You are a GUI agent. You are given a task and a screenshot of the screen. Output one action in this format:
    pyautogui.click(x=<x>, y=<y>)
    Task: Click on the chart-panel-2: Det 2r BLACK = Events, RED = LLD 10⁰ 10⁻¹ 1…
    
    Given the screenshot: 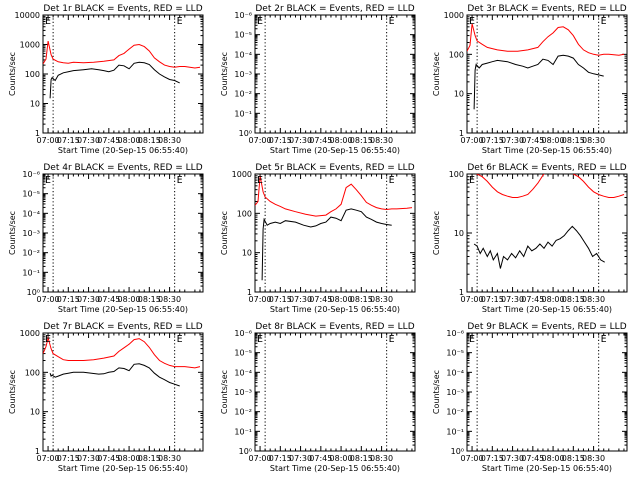 What is the action you would take?
    pyautogui.click(x=318, y=79)
    